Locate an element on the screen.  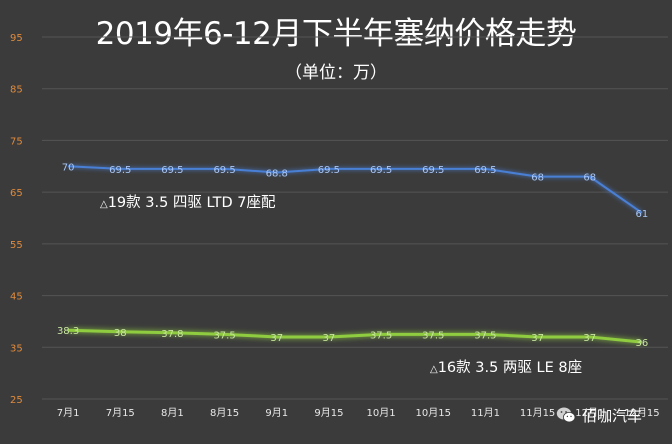
x-tick-label: 10月15 is located at coordinates (433, 413).